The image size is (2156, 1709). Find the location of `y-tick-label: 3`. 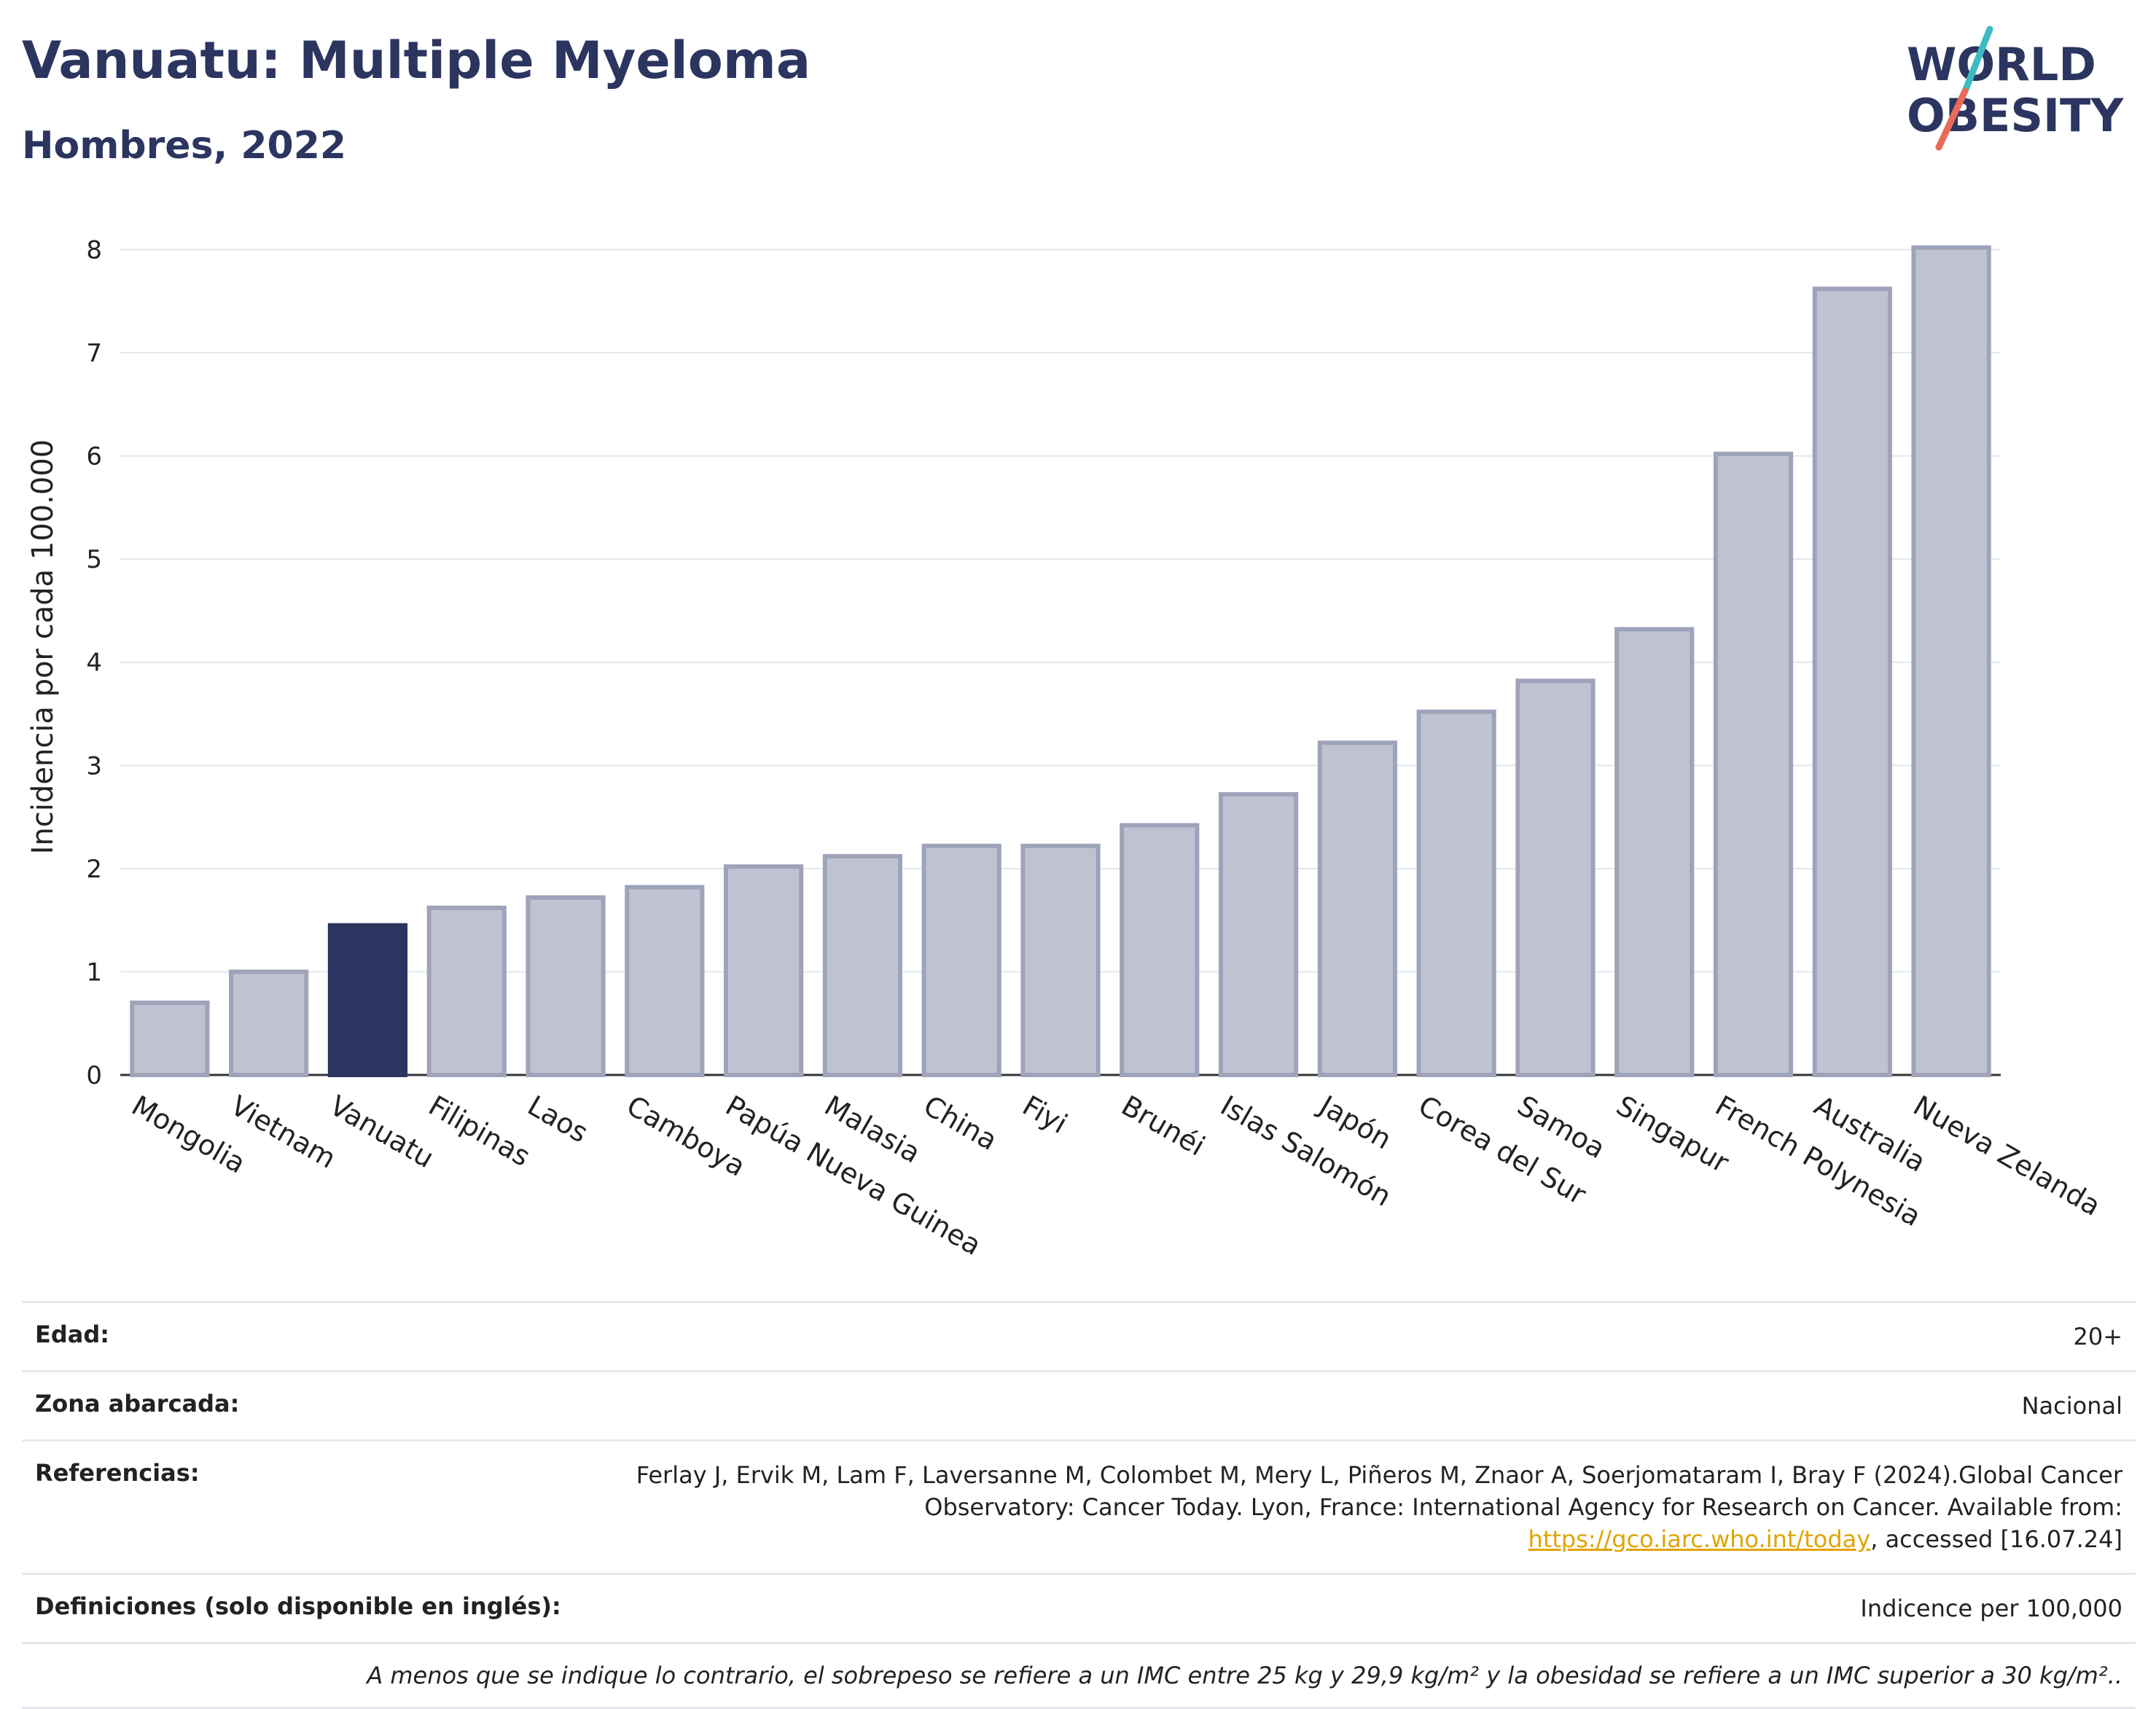

y-tick-label: 3 is located at coordinates (94, 766).